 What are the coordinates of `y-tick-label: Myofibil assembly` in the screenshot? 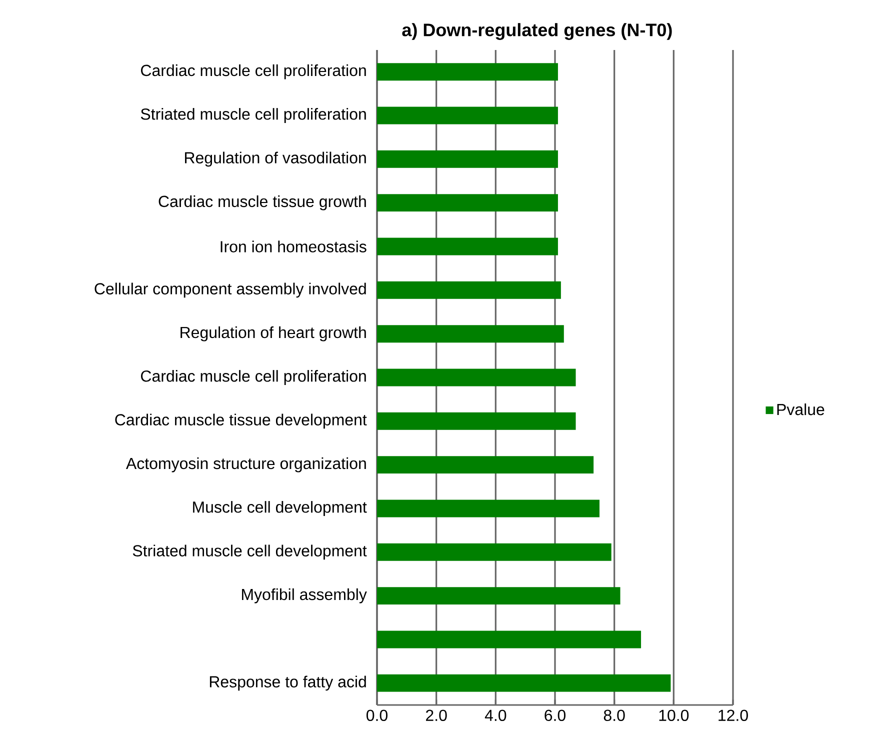 It's located at (304, 596).